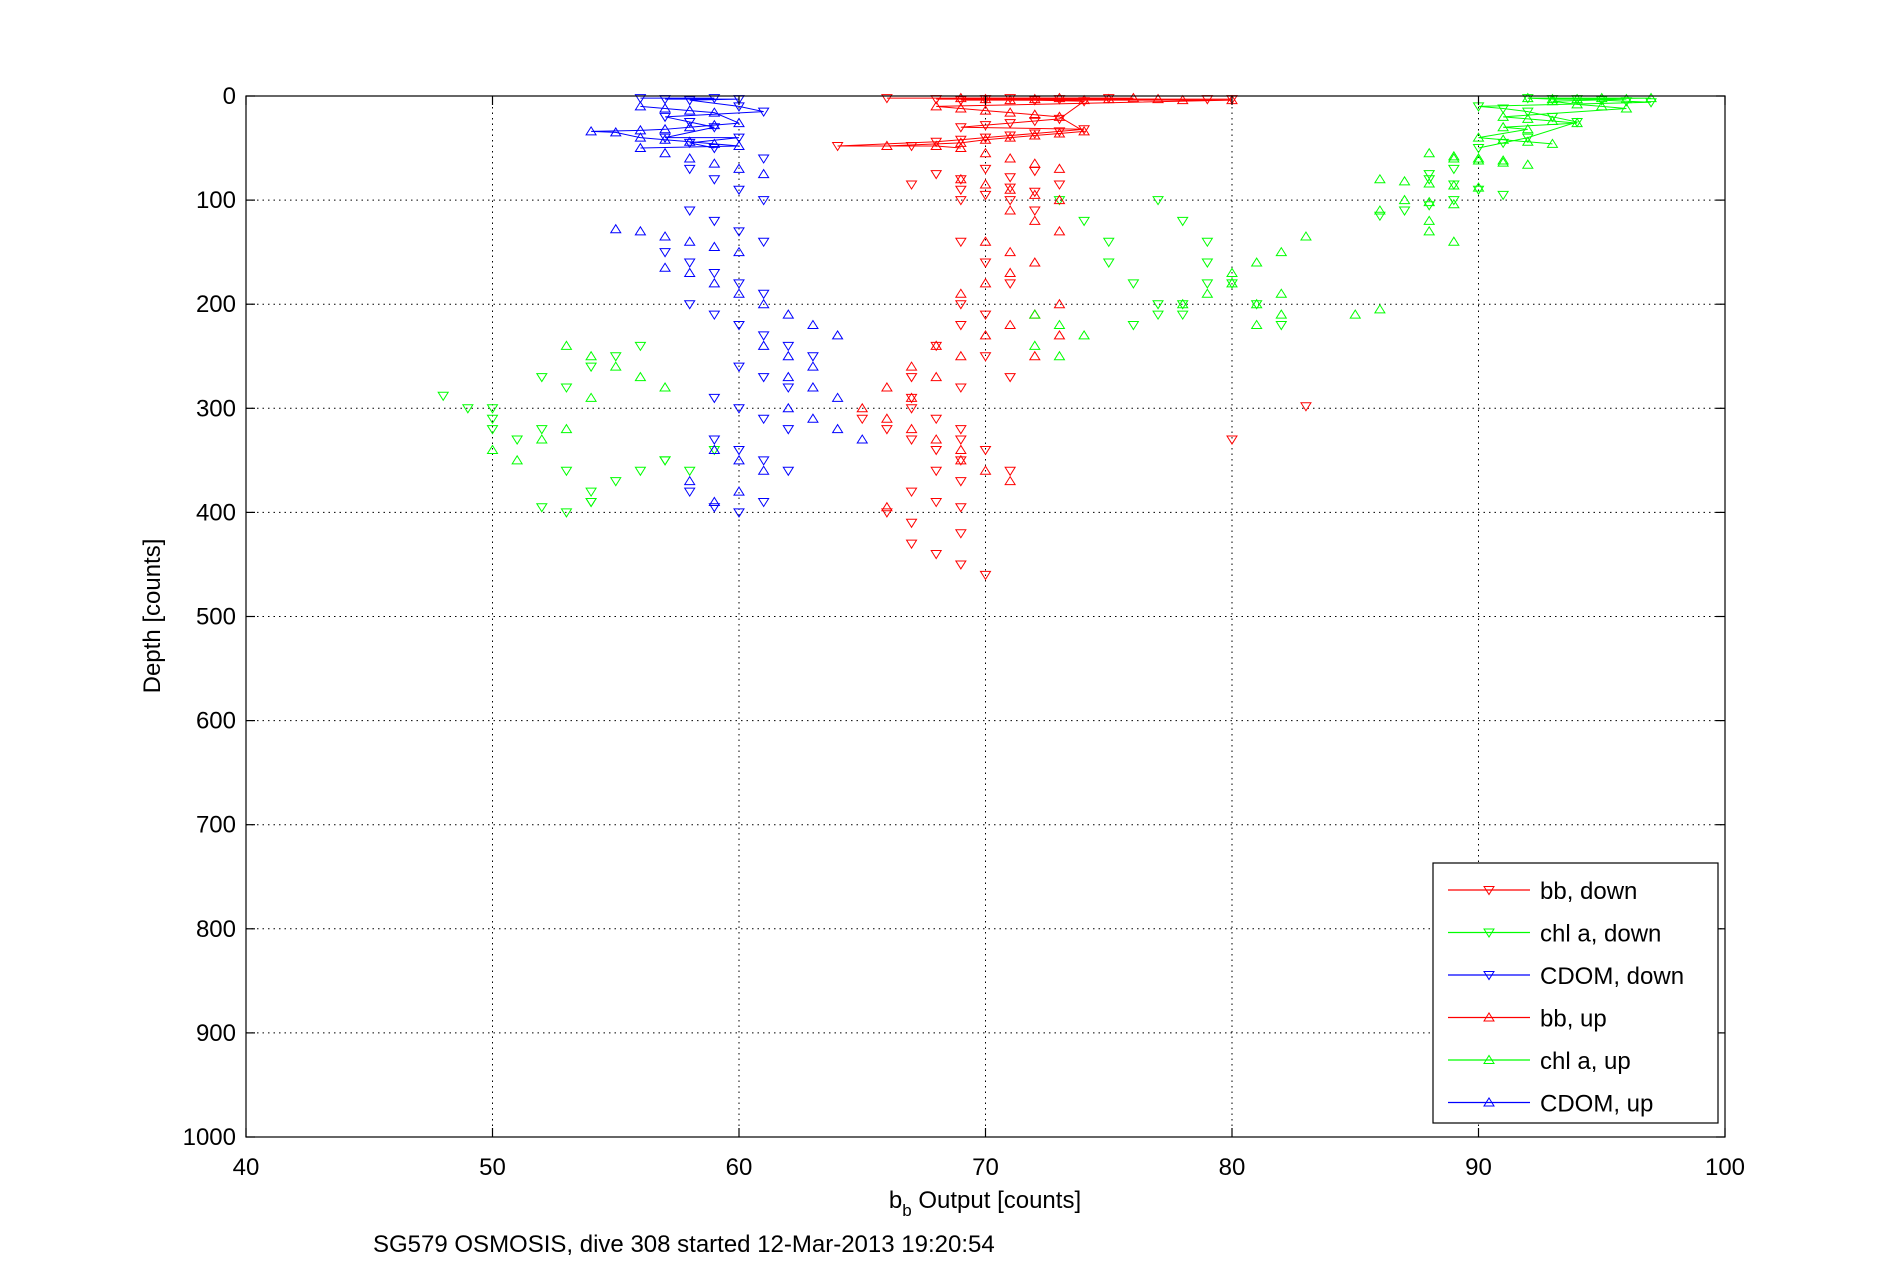 Image resolution: width=1891 pixels, height=1267 pixels. I want to click on legend-label: CDOM, down, so click(1612, 976).